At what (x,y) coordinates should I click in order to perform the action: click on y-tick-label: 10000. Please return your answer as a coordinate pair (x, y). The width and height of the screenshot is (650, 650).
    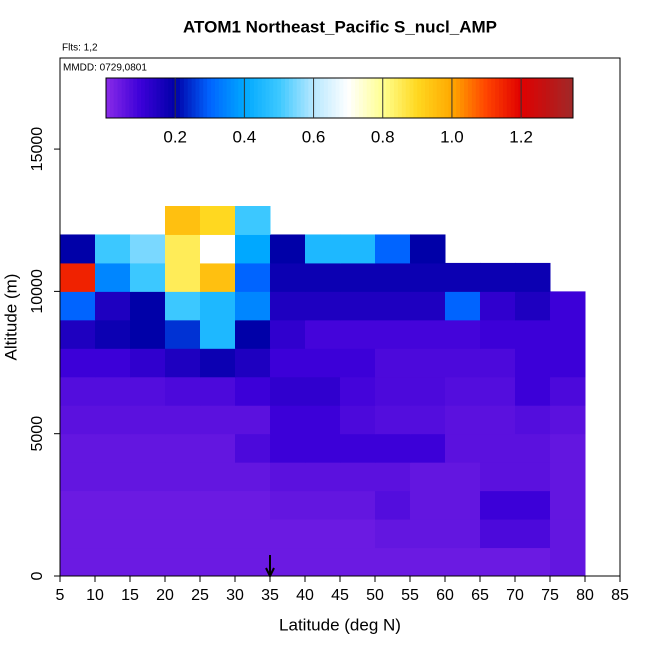
    Looking at the image, I should click on (37, 291).